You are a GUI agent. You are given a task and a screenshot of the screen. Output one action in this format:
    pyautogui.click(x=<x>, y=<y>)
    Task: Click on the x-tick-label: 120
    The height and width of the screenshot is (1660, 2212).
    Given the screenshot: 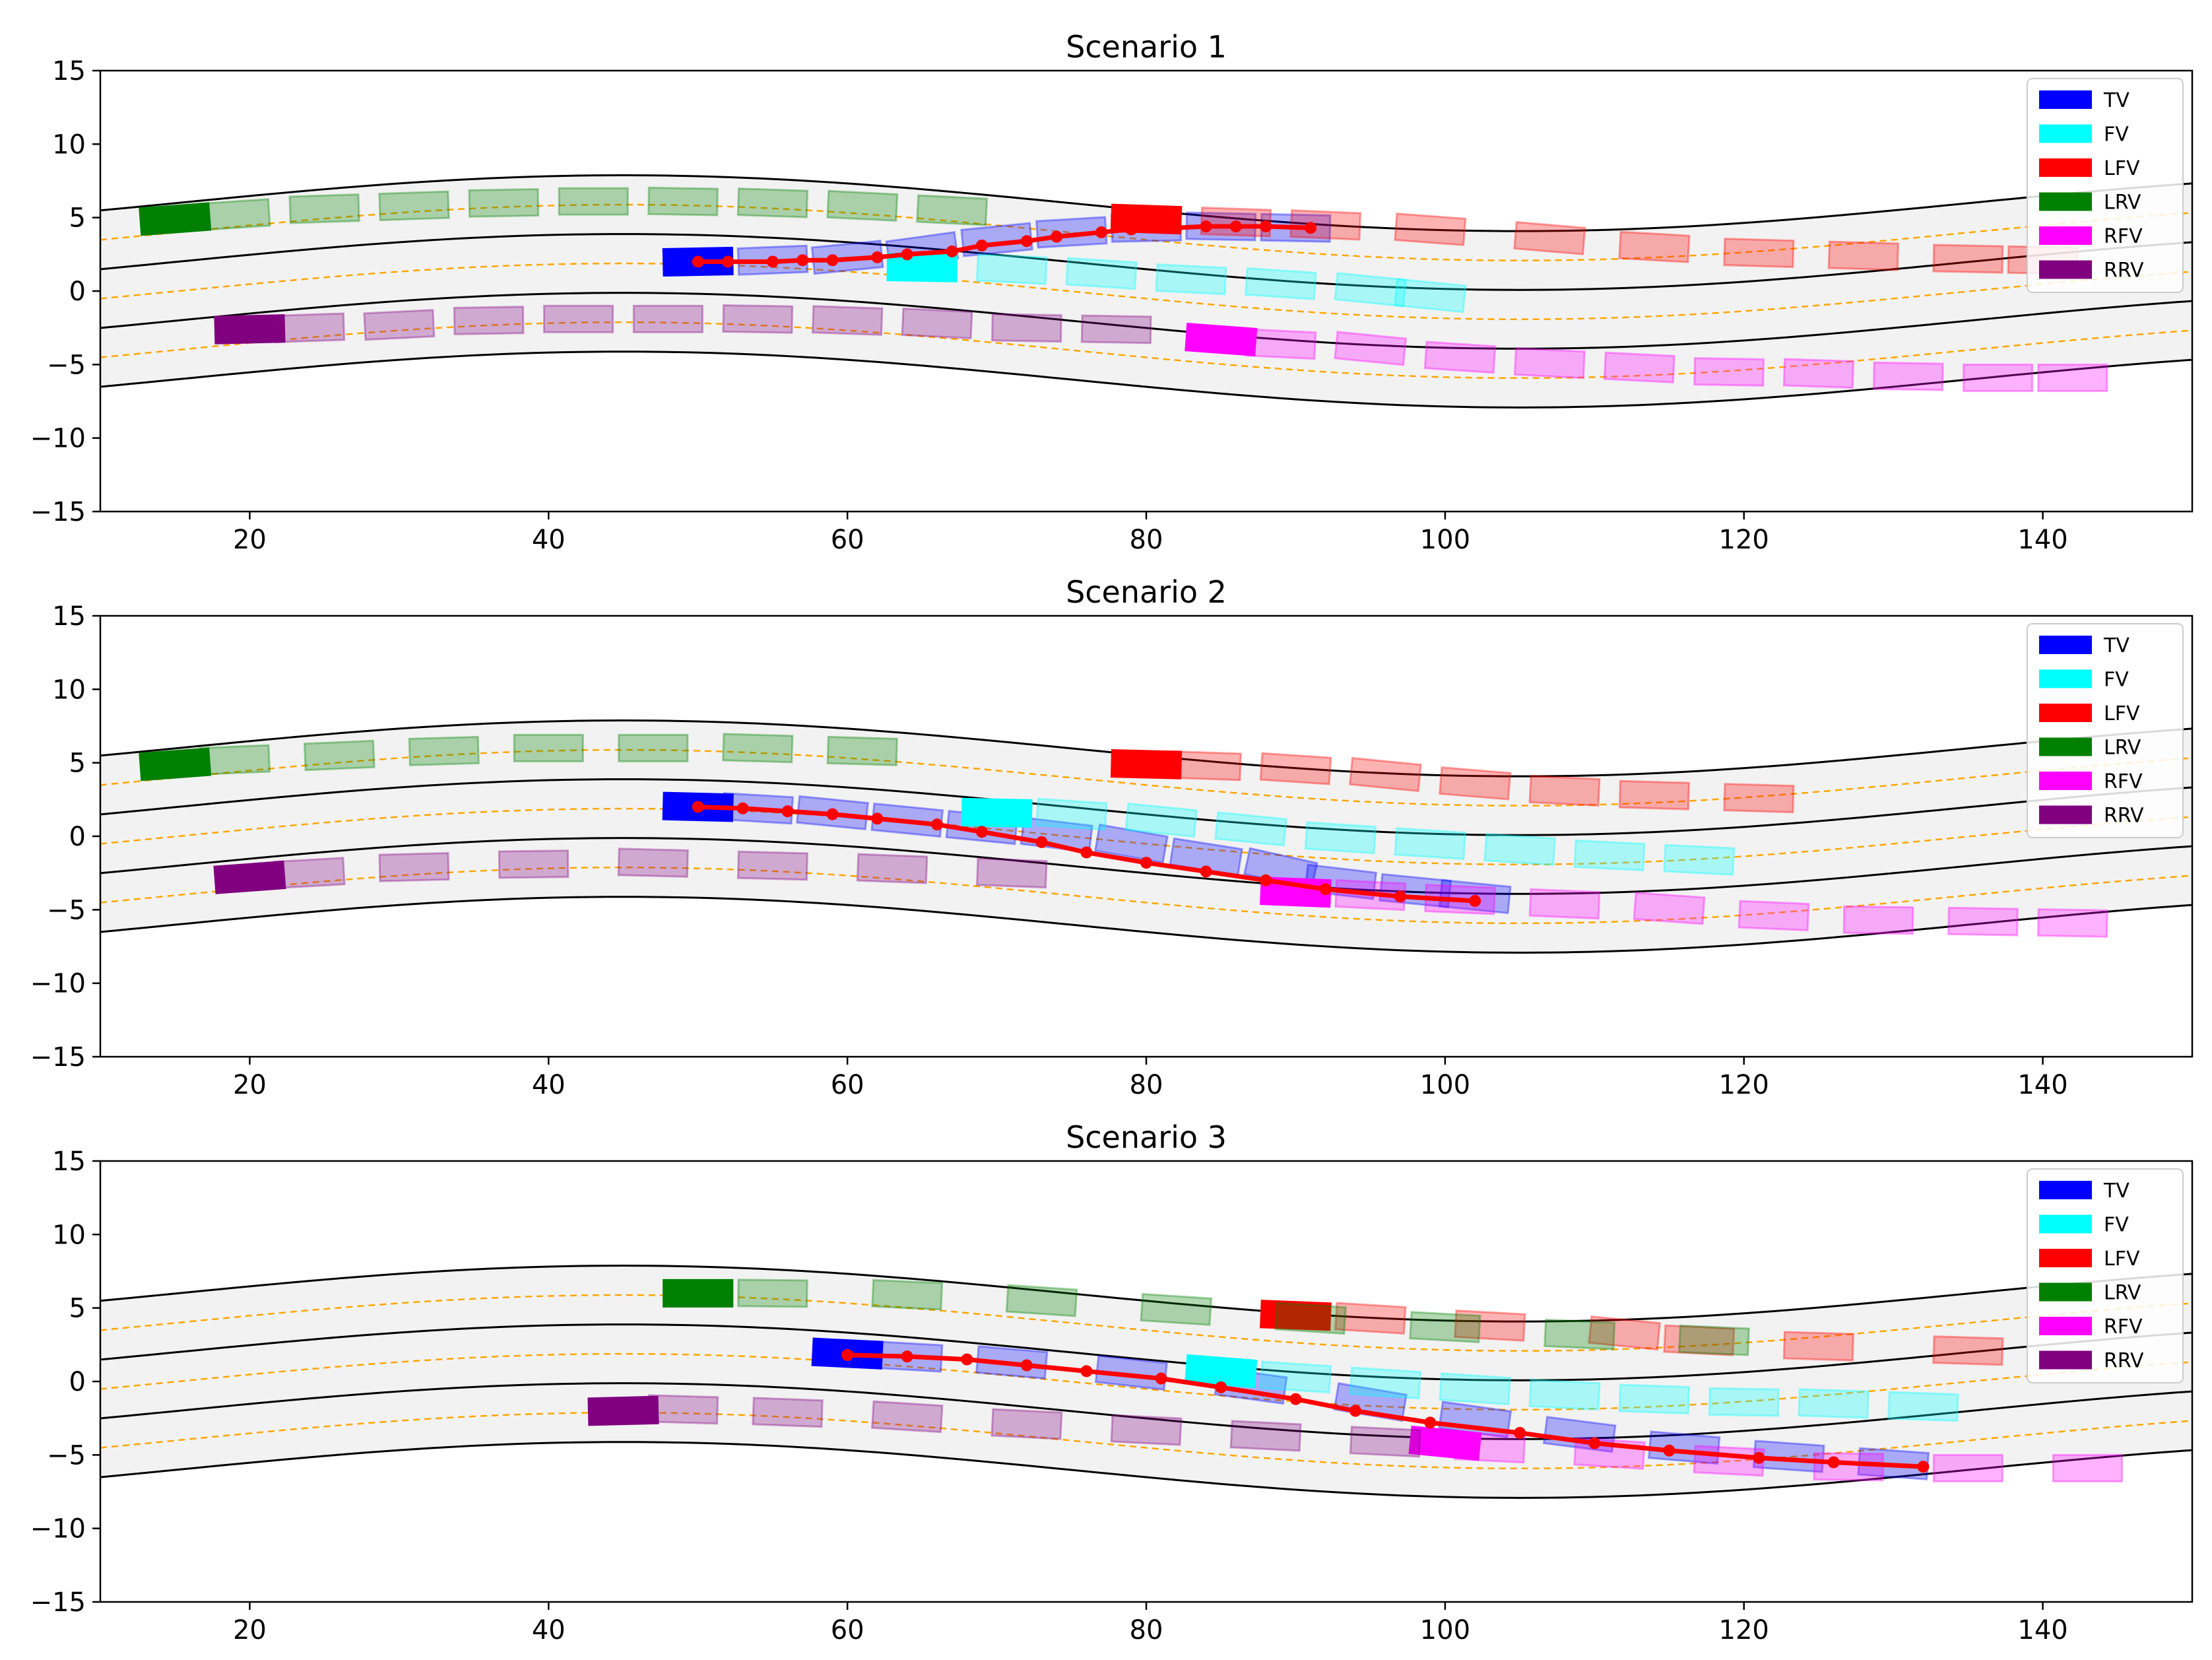 What is the action you would take?
    pyautogui.click(x=1744, y=1630)
    